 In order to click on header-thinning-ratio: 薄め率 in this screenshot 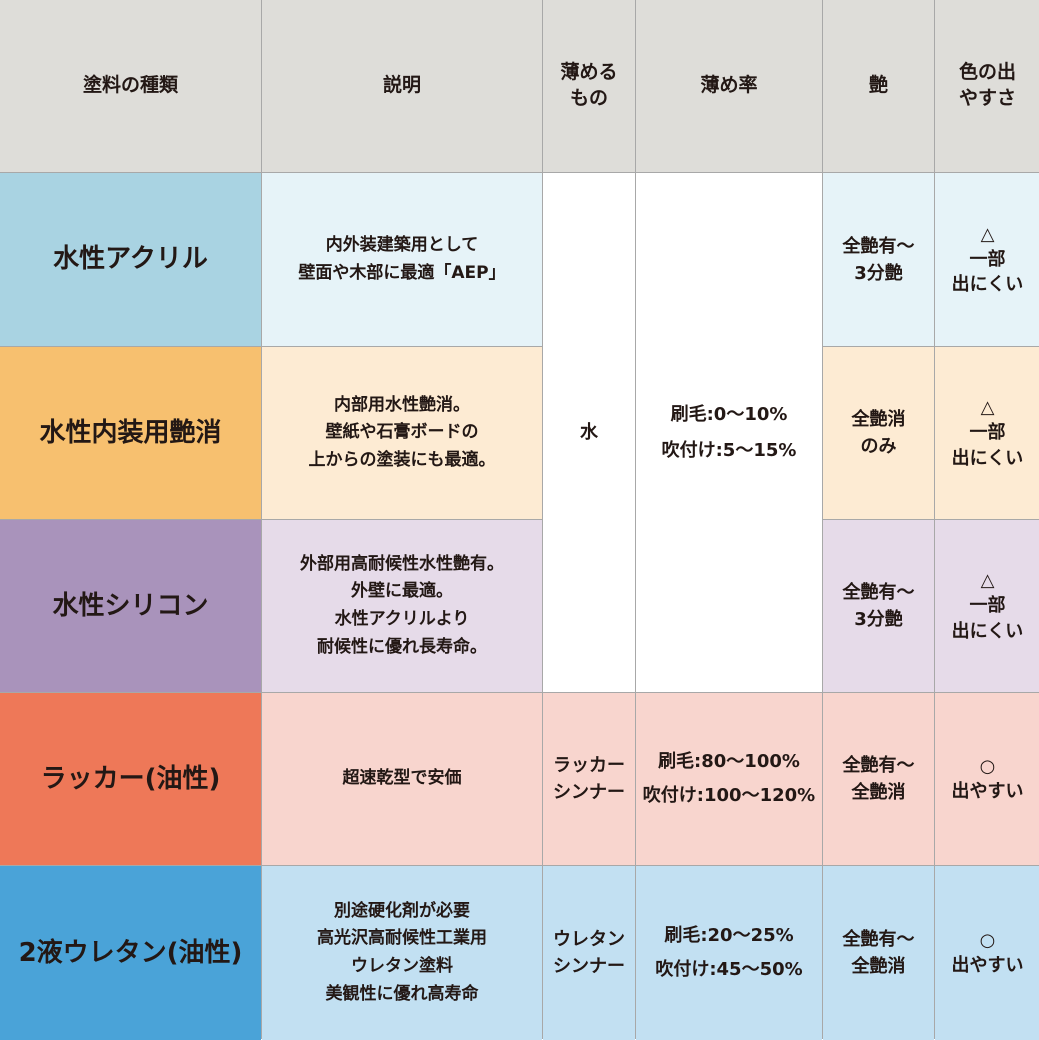, I will do `click(729, 86)`.